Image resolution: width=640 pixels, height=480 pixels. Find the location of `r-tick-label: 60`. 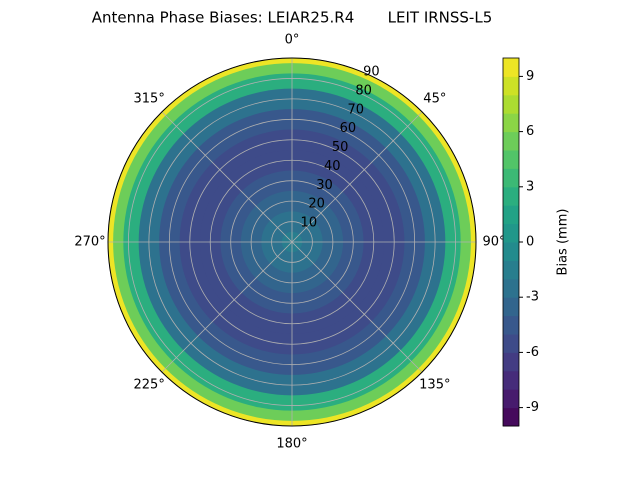

r-tick-label: 60 is located at coordinates (348, 128).